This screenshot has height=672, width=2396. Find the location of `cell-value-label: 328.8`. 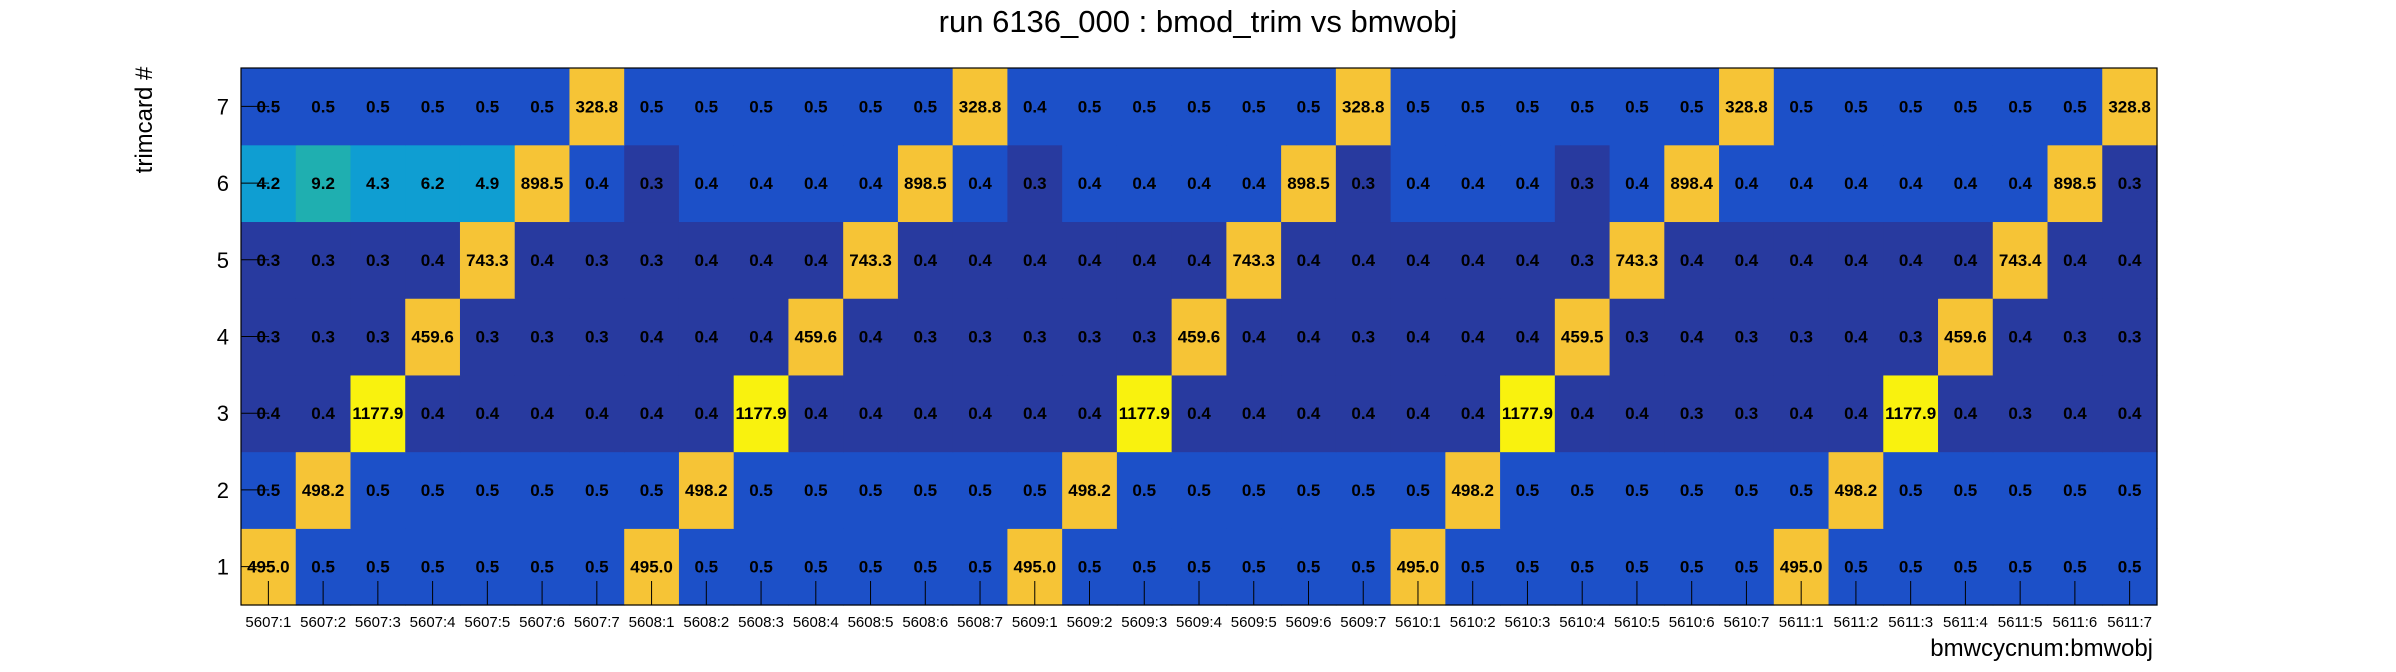

cell-value-label: 328.8 is located at coordinates (980, 106).